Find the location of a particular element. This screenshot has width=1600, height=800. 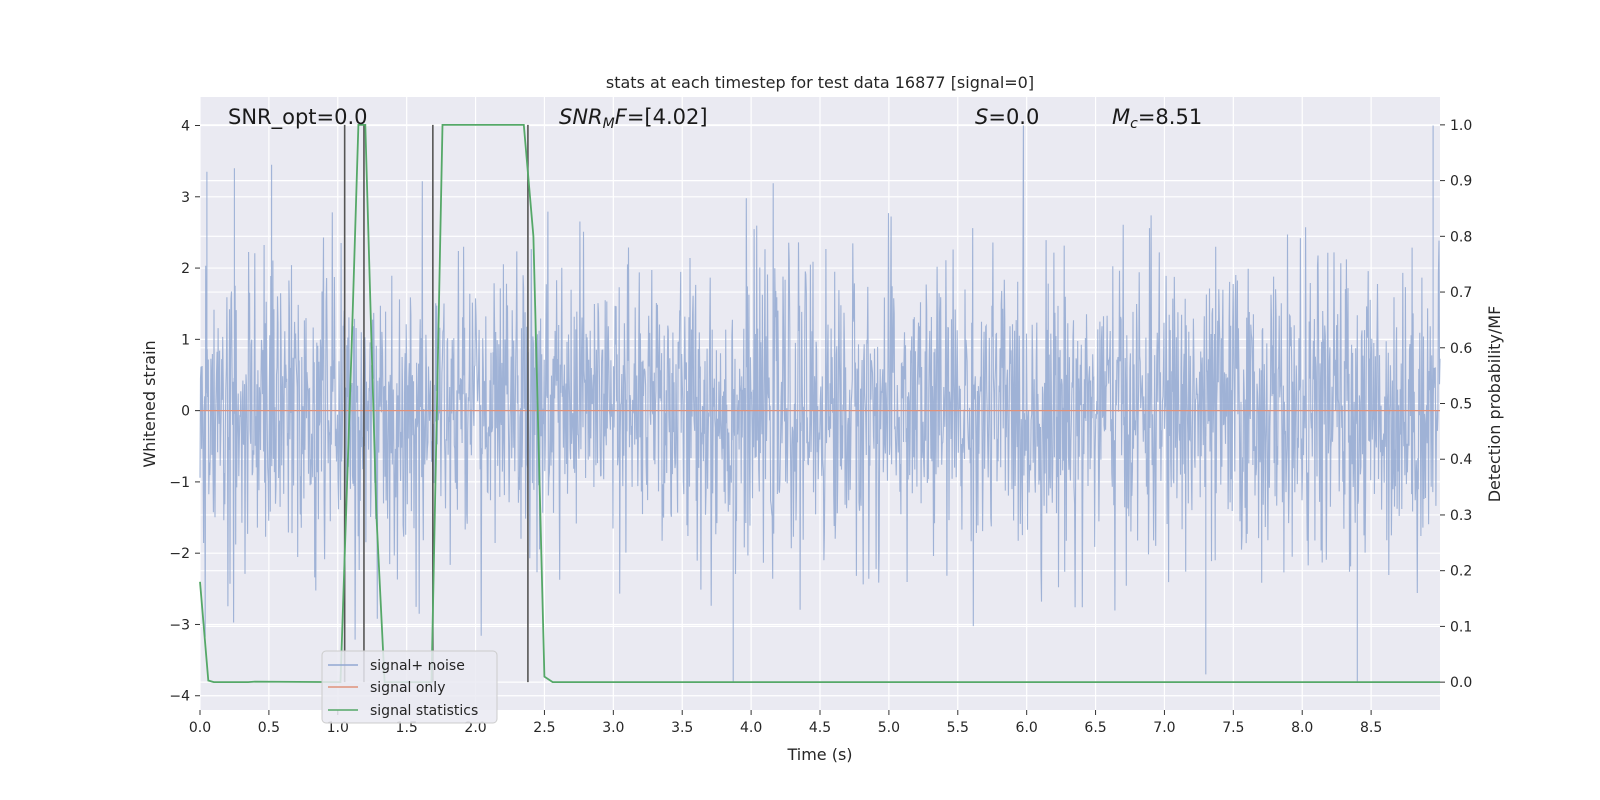

annotation-snr-mf-value: =[4.02] is located at coordinates (667, 117).